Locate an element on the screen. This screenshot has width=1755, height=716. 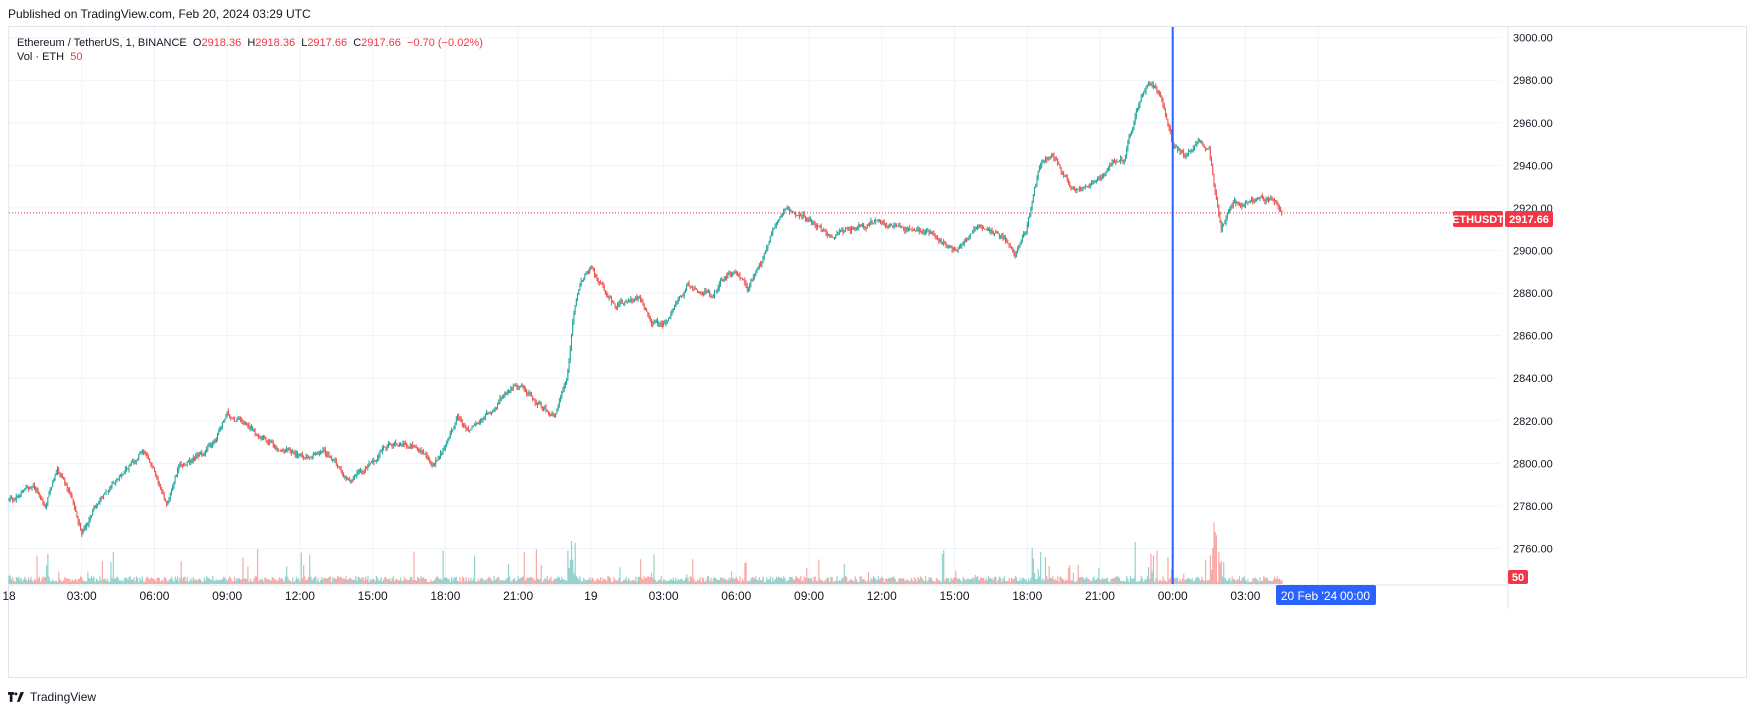
symbol-name: Ethereum / TetherUS, 1, BINANCE is located at coordinates (102, 43).